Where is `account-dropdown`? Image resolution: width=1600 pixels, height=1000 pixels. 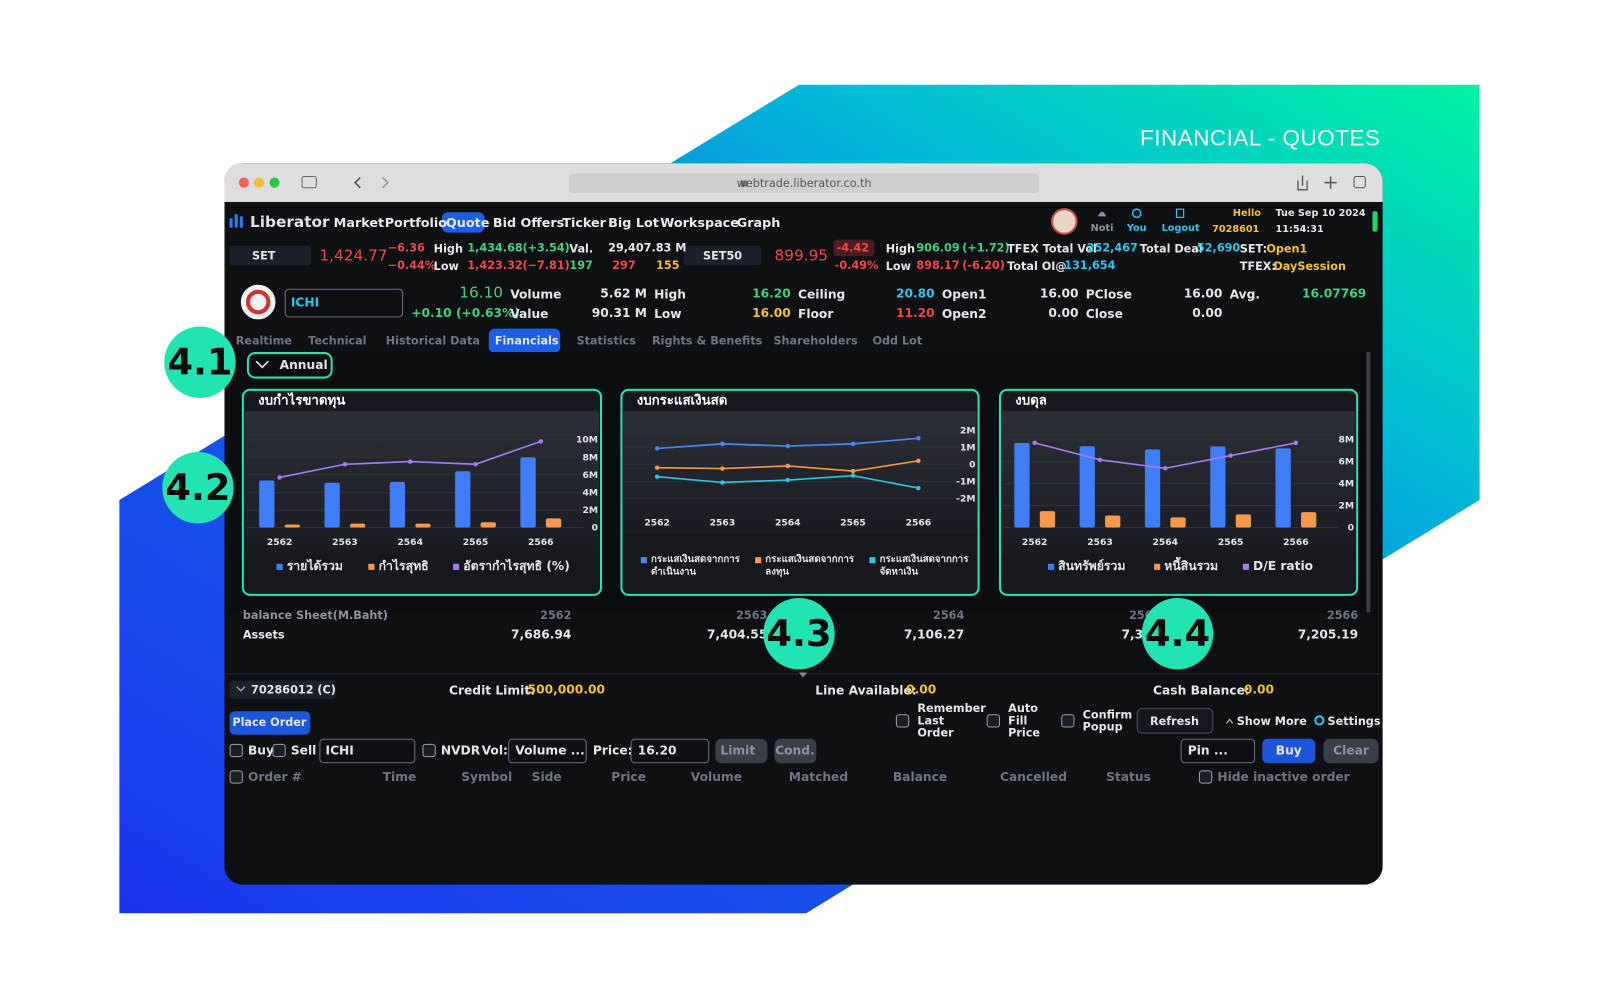 account-dropdown is located at coordinates (282, 689).